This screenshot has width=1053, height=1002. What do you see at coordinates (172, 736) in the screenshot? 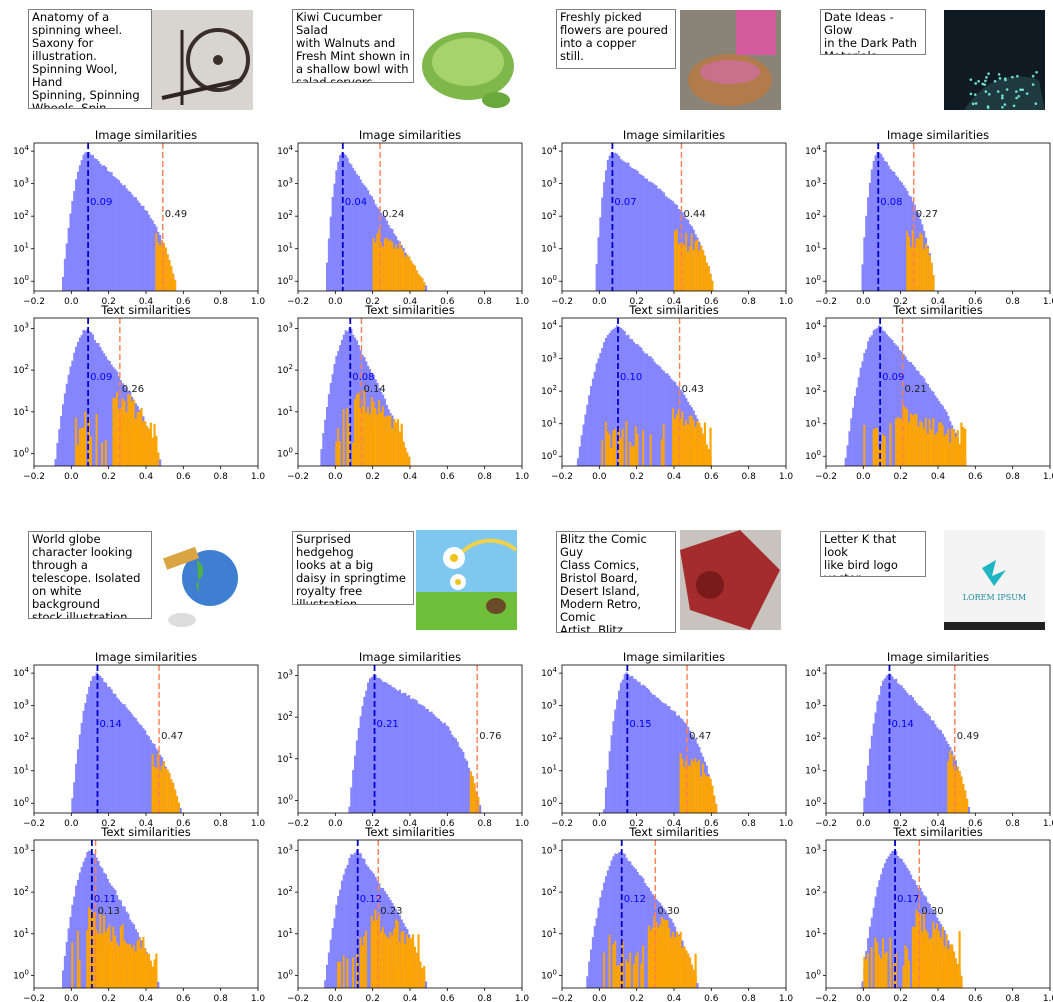
I see `image-marker-label: 0.47` at bounding box center [172, 736].